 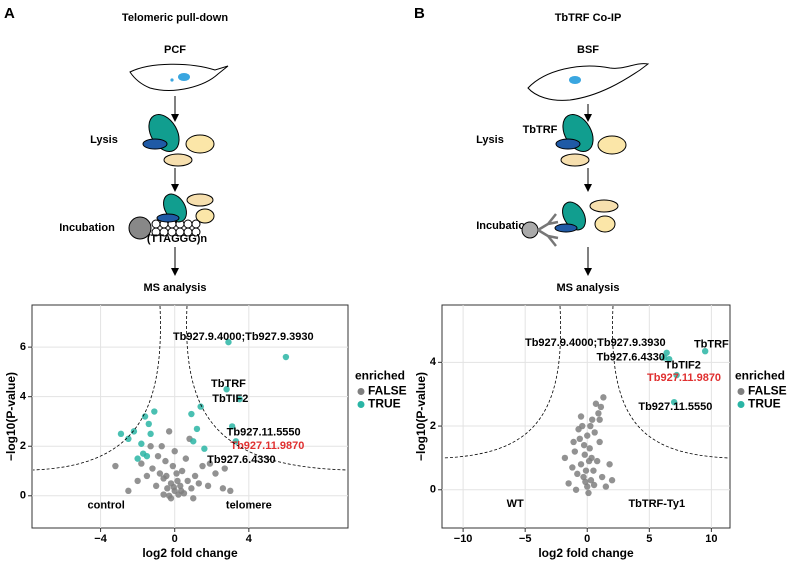 What do you see at coordinates (249, 506) in the screenshot?
I see `annotation: telomere` at bounding box center [249, 506].